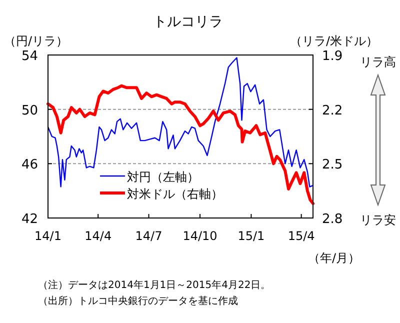 The width and height of the screenshot is (400, 323). What do you see at coordinates (175, 194) in the screenshot?
I see `legend-label: 対米ドル（右軸）` at bounding box center [175, 194].